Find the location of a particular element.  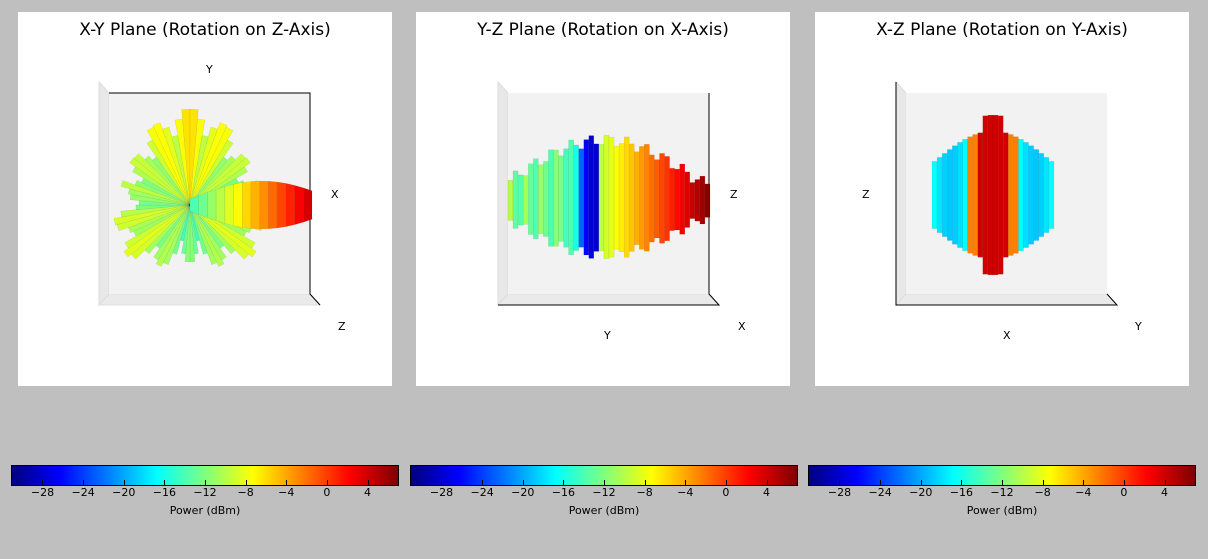

colorbar-2: −28 −24 −20 −16 −12 −8 −4 0 4 Power (dBm) is located at coordinates (604, 500).